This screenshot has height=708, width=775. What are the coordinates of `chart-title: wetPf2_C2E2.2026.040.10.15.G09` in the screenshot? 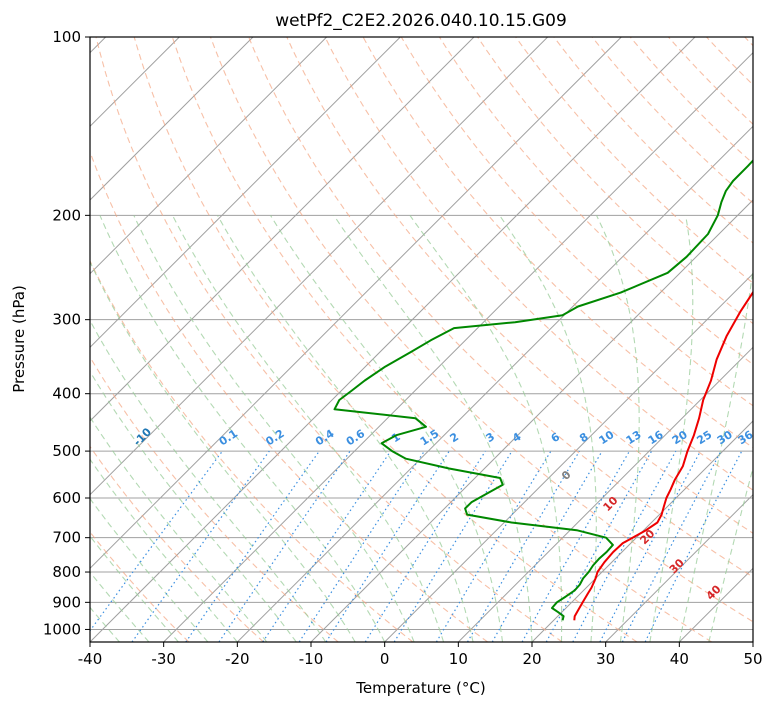 It's located at (421, 21).